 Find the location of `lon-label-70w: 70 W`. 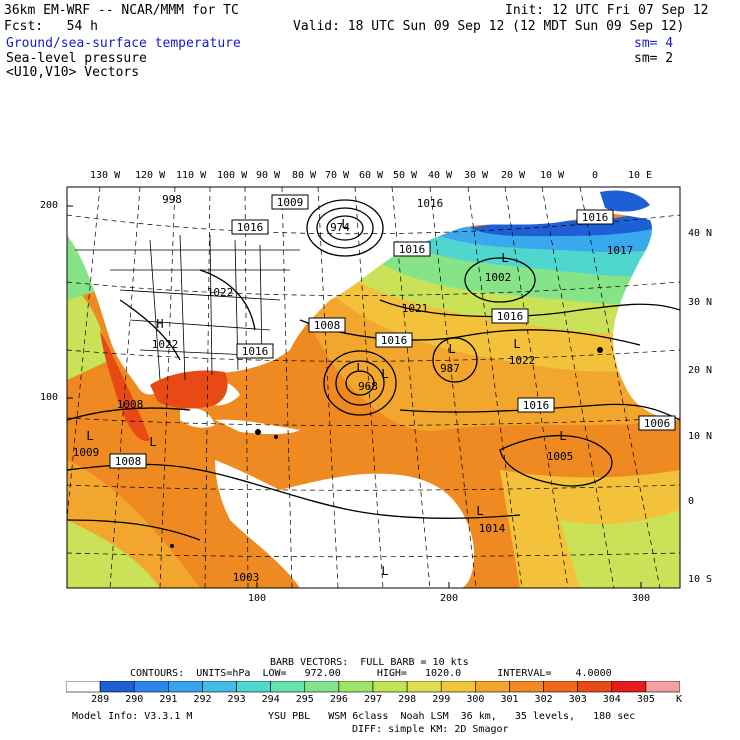

lon-label-70w: 70 W is located at coordinates (337, 175).